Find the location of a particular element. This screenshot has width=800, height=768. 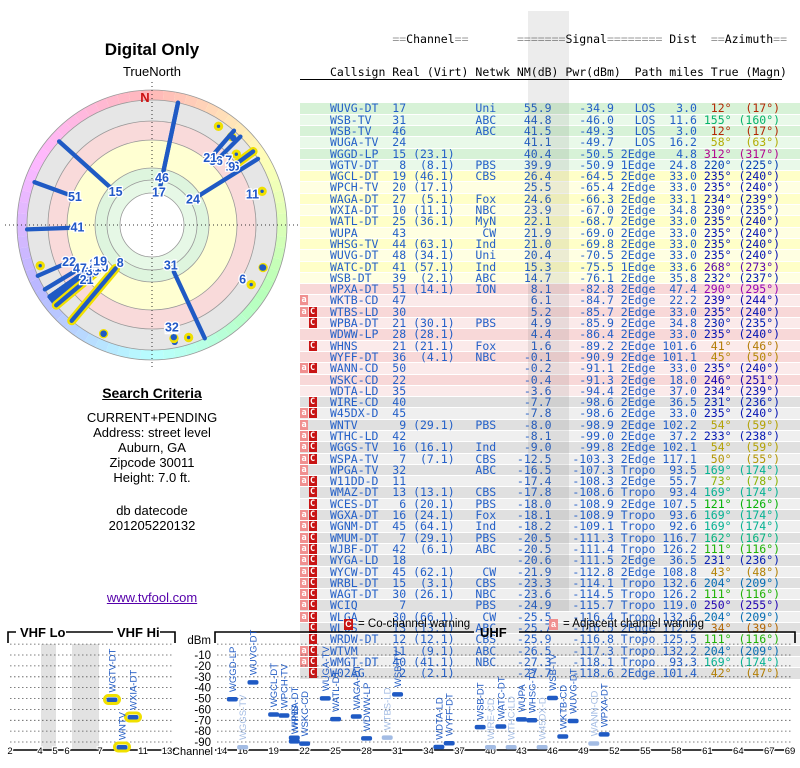

table-row: WUGA-TV 24 41.1 -49.7 LOS 16.2 58° (63°) is located at coordinates (550, 142).